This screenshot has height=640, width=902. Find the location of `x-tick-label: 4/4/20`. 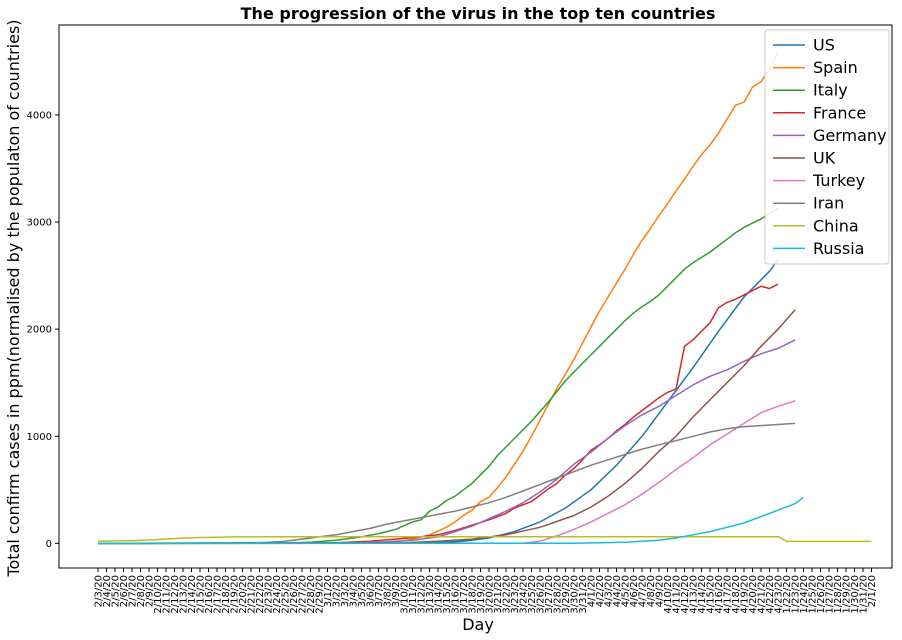

x-tick-label: 4/4/20 is located at coordinates (617, 591).